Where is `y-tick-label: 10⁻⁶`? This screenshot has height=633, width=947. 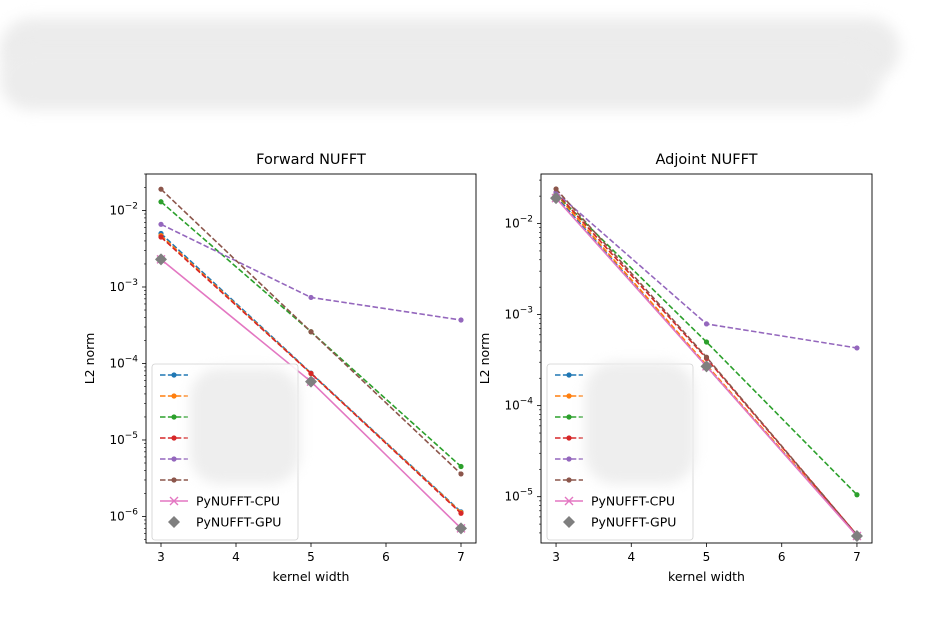 y-tick-label: 10⁻⁶ is located at coordinates (123, 515).